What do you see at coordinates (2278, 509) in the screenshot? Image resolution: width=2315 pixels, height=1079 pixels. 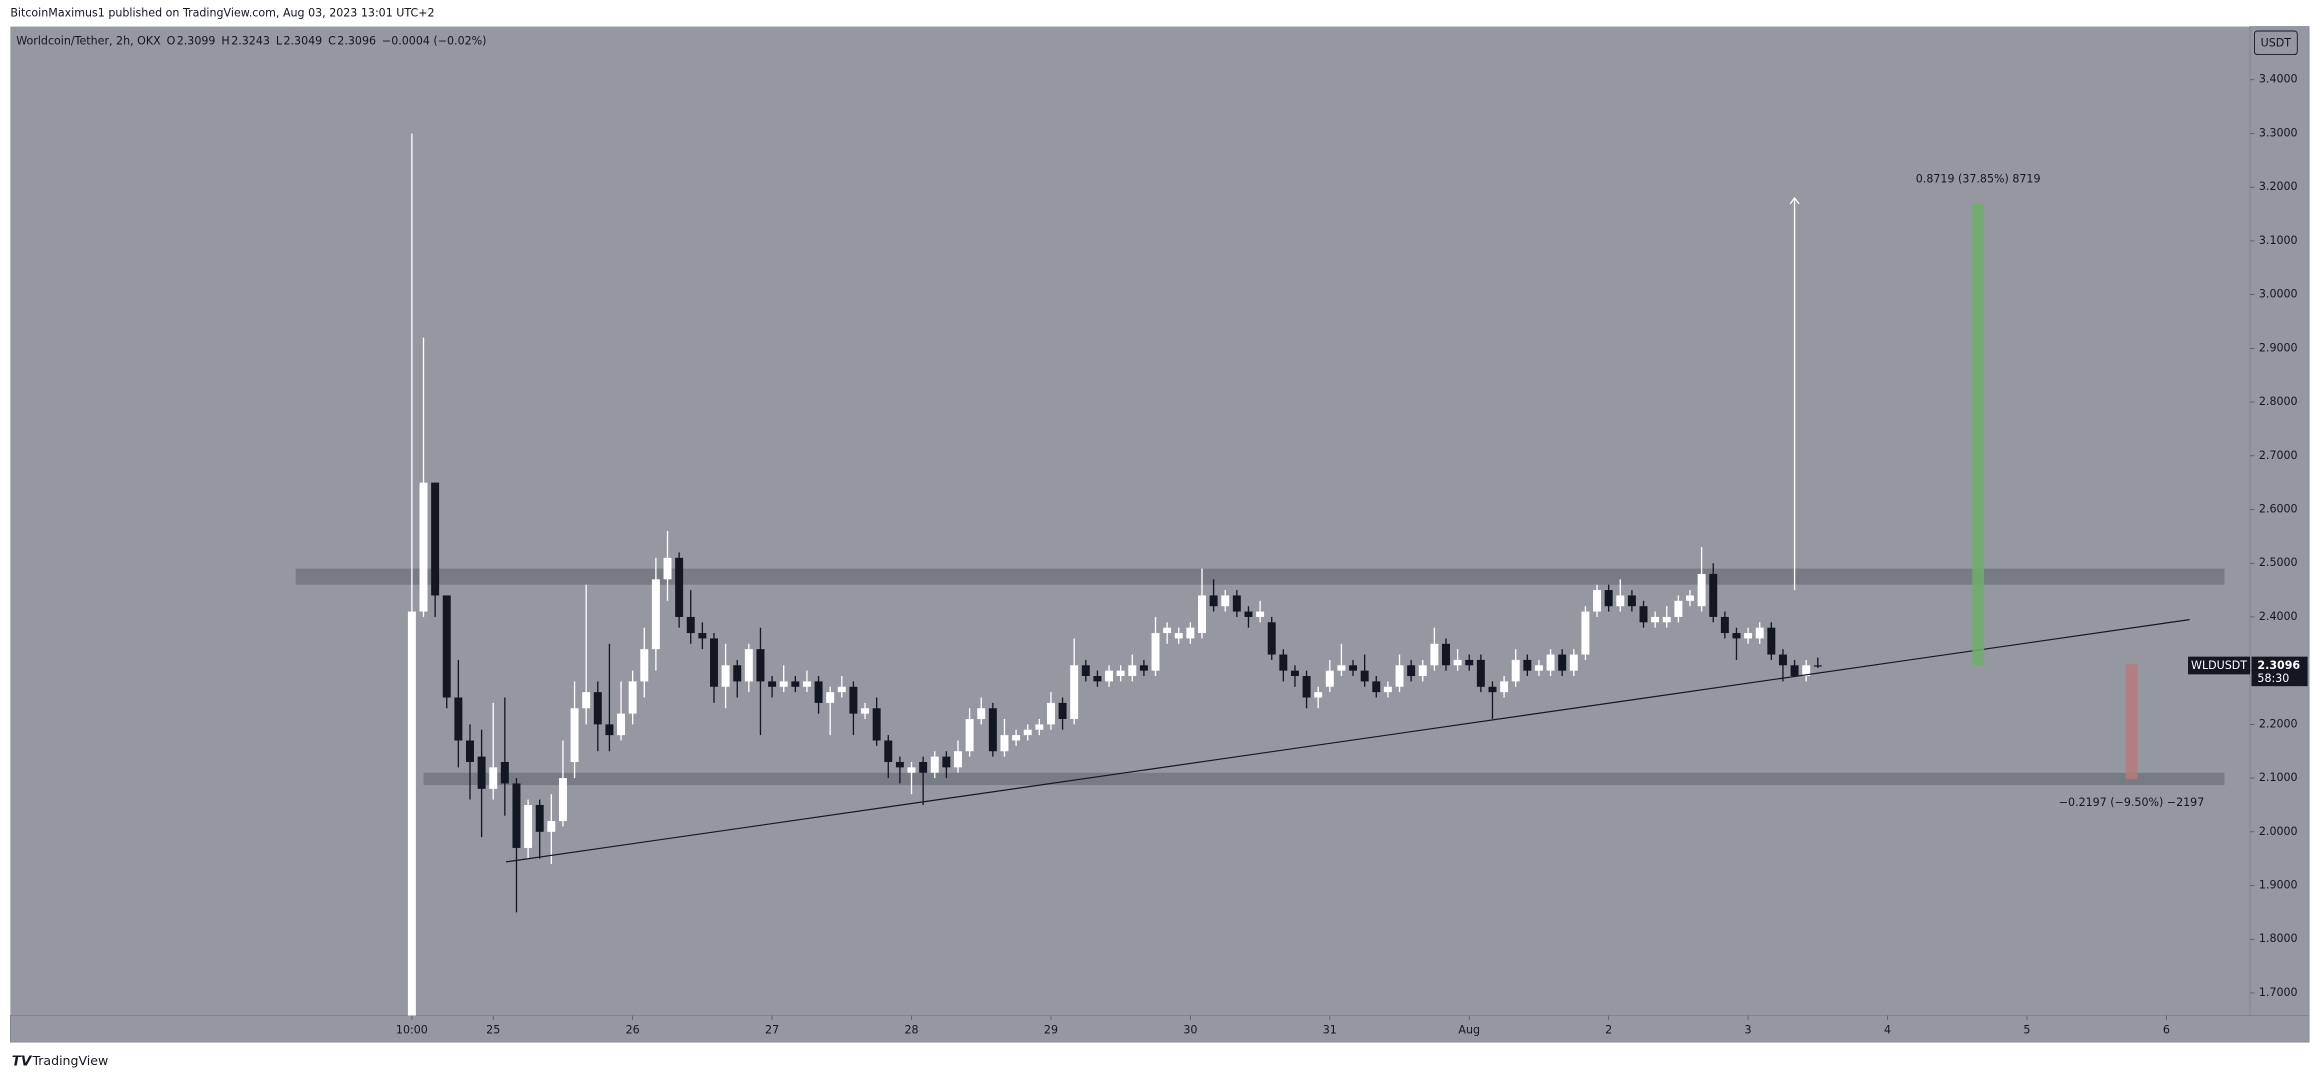 I see `y-tick-label: 2.6000` at bounding box center [2278, 509].